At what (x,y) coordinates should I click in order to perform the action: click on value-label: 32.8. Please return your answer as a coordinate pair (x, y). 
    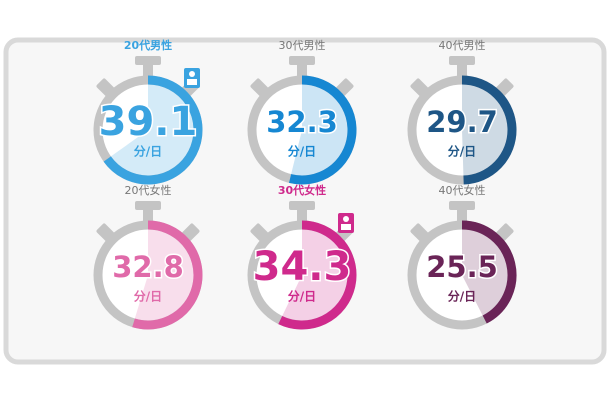
    Looking at the image, I should click on (148, 267).